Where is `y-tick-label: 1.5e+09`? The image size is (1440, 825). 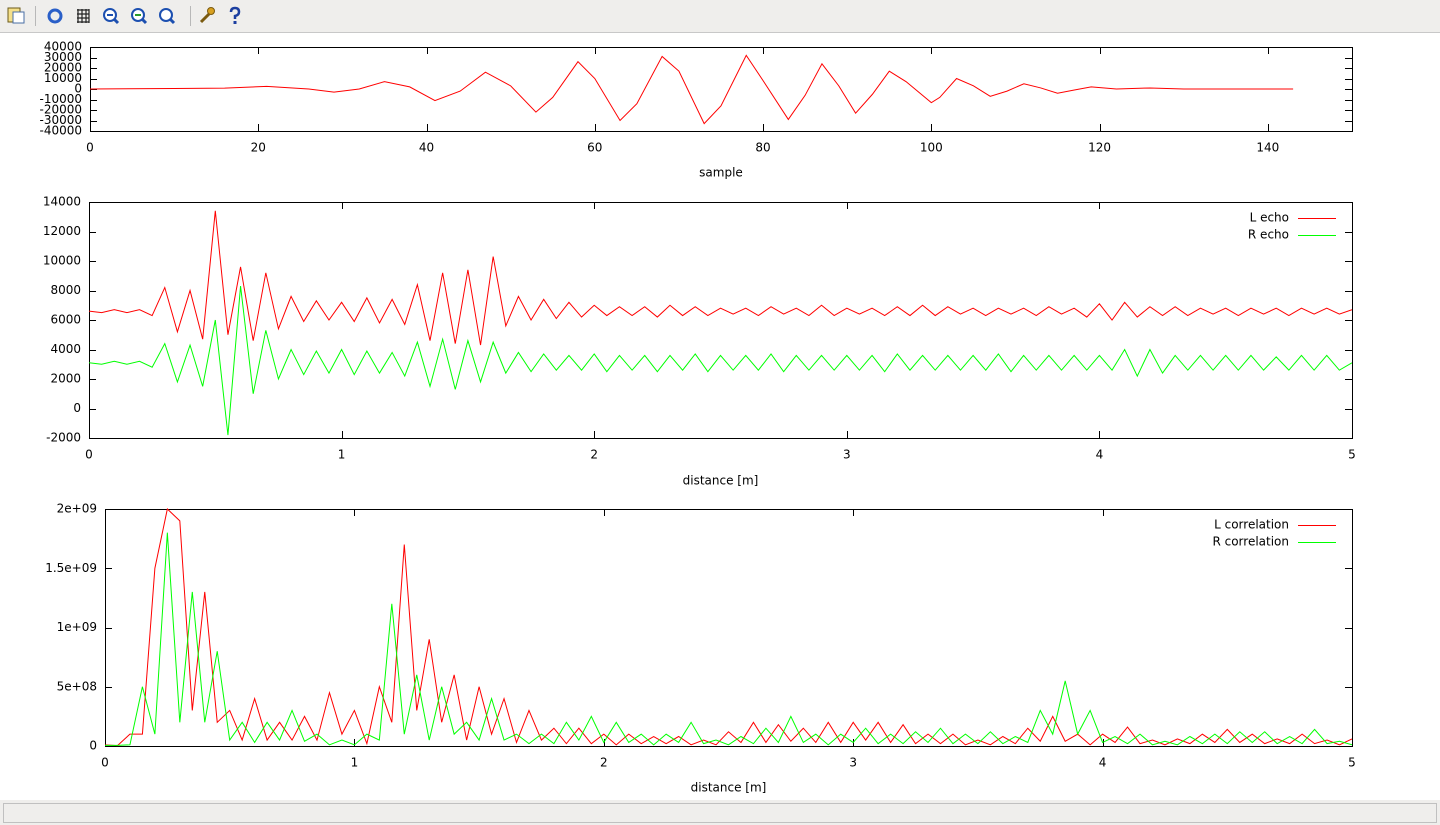
y-tick-label: 1.5e+09 is located at coordinates (71, 568).